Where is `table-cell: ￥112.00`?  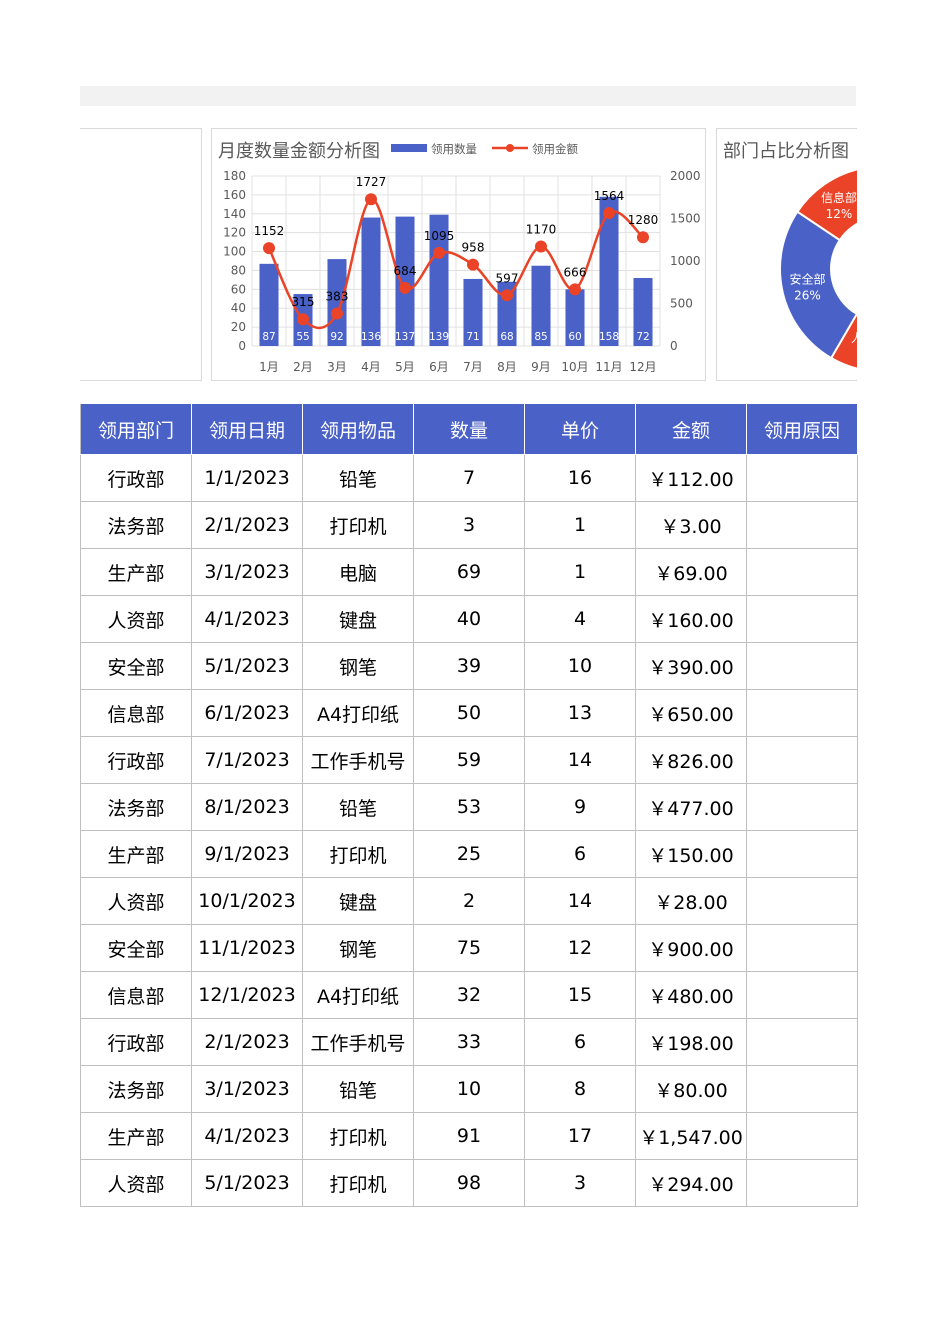 table-cell: ￥112.00 is located at coordinates (691, 478).